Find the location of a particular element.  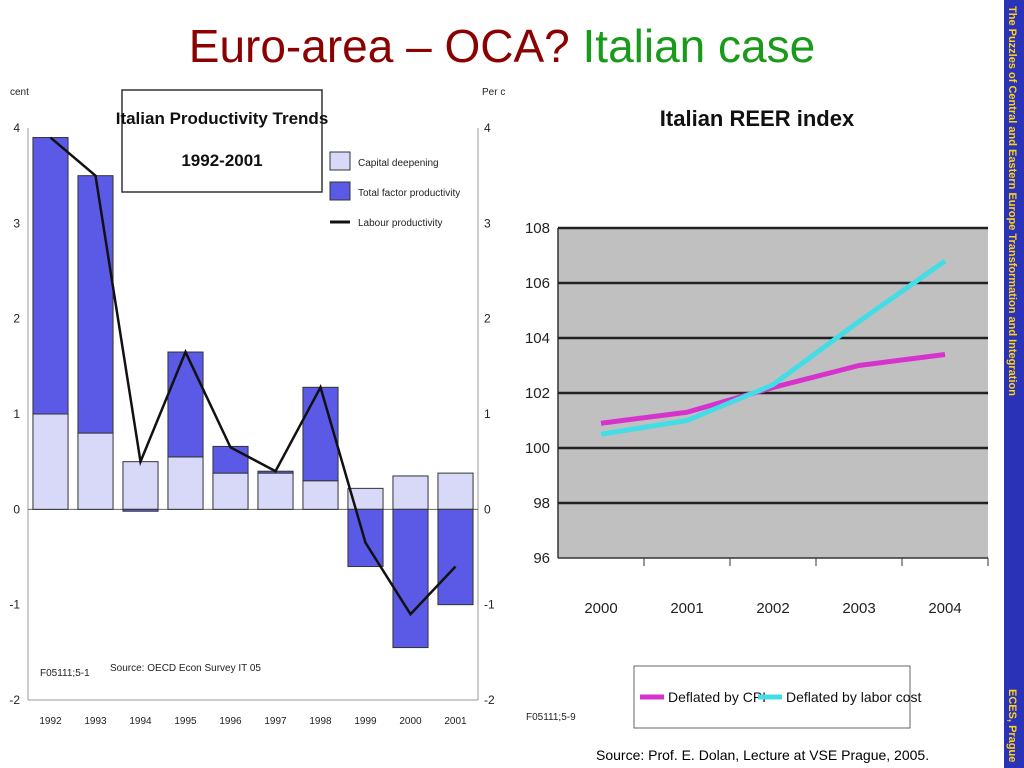

productivity-ytick-right: 1 is located at coordinates (487, 414).